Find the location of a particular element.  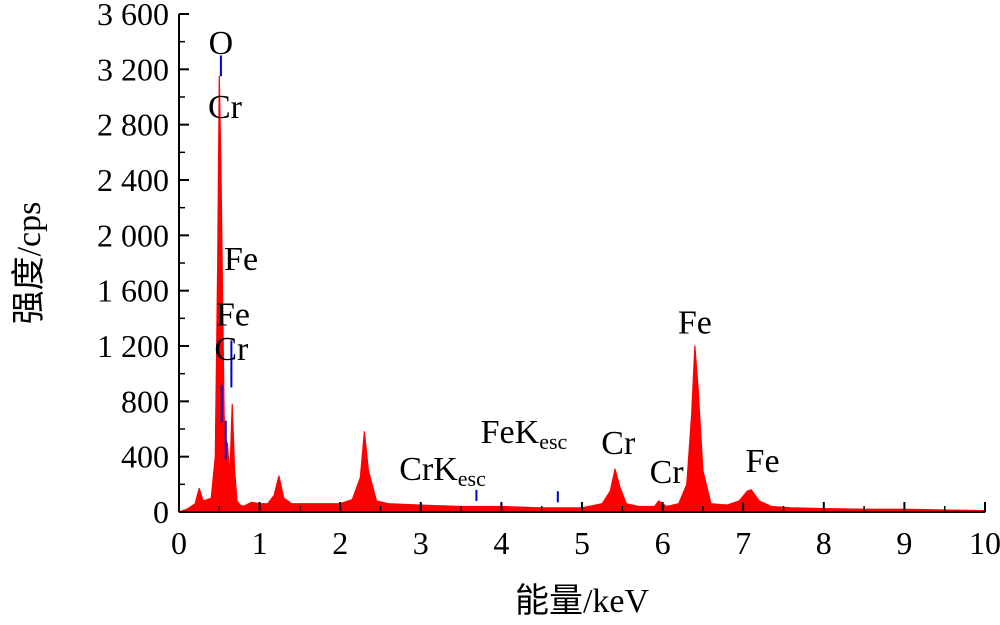

x-tick-label: 9 is located at coordinates (904, 543).